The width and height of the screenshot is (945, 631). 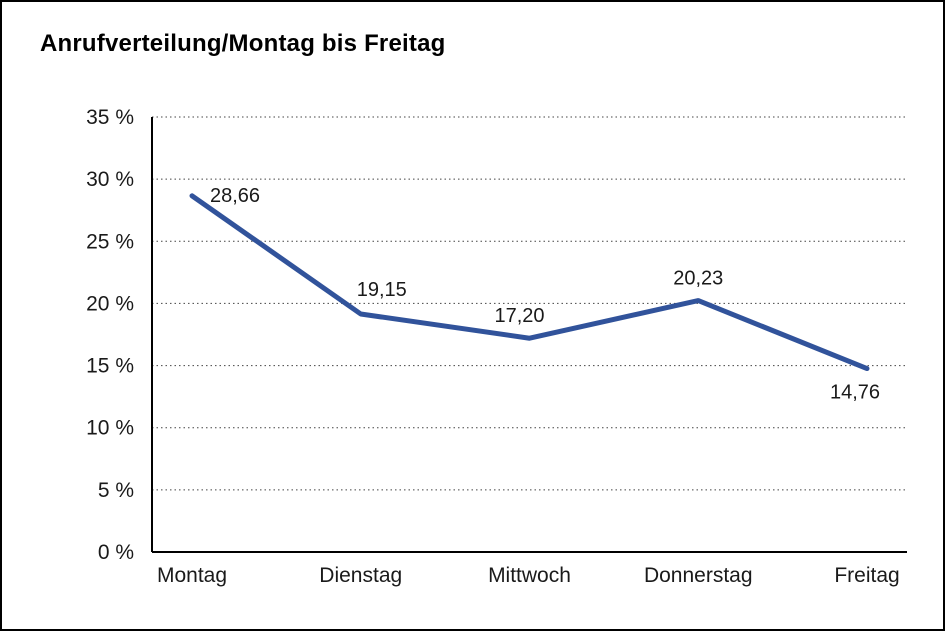 I want to click on y-axis-tick-label: 20 %, so click(x=110, y=303).